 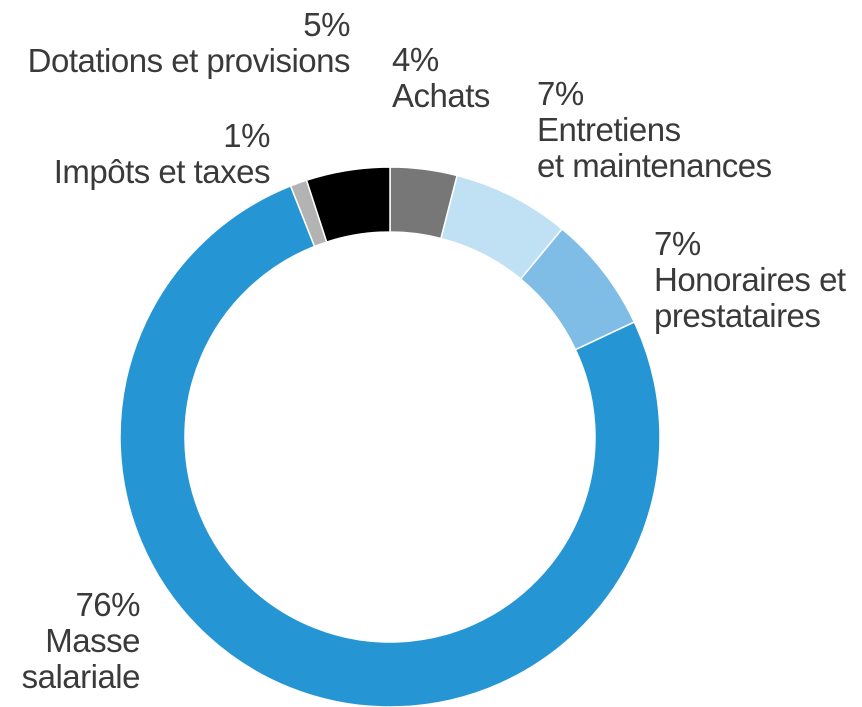 I want to click on label-impots: 1% Impôts et taxes, so click(x=162, y=153).